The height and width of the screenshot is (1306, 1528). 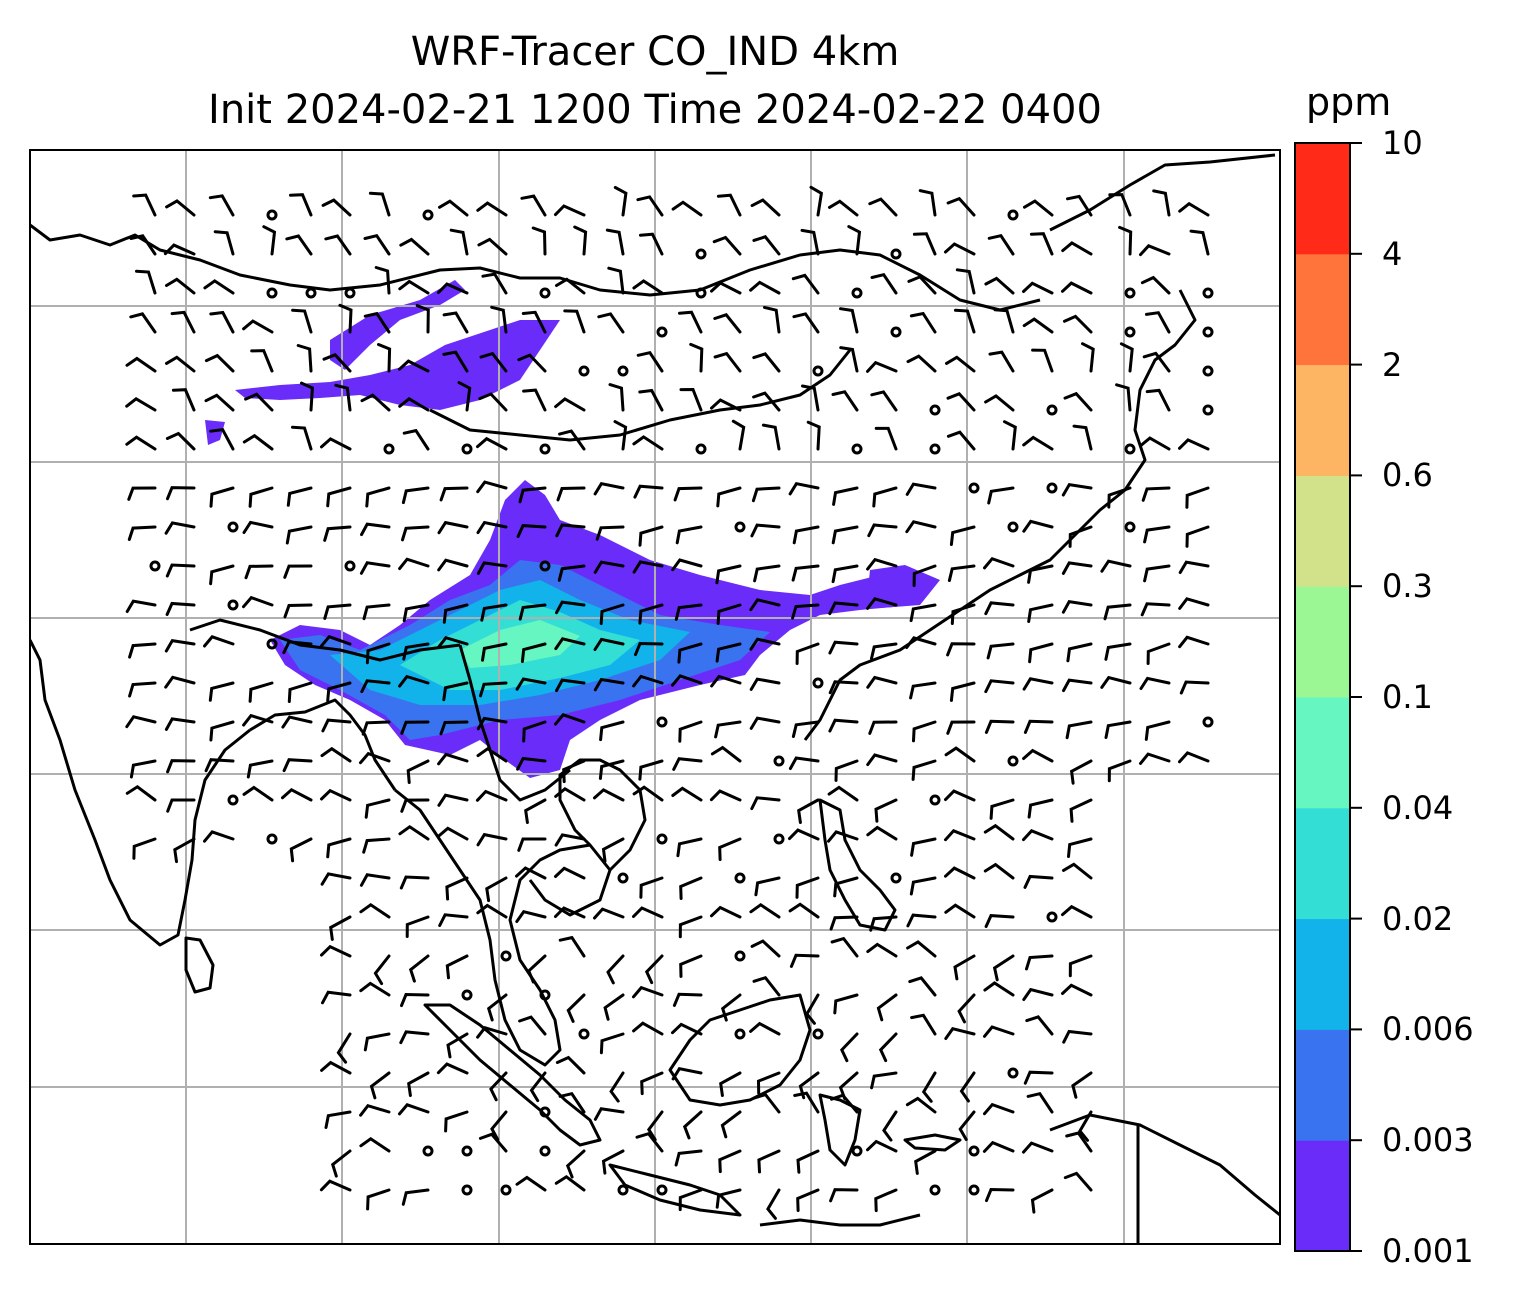 What do you see at coordinates (932, 1142) in the screenshot?
I see `timor-coast` at bounding box center [932, 1142].